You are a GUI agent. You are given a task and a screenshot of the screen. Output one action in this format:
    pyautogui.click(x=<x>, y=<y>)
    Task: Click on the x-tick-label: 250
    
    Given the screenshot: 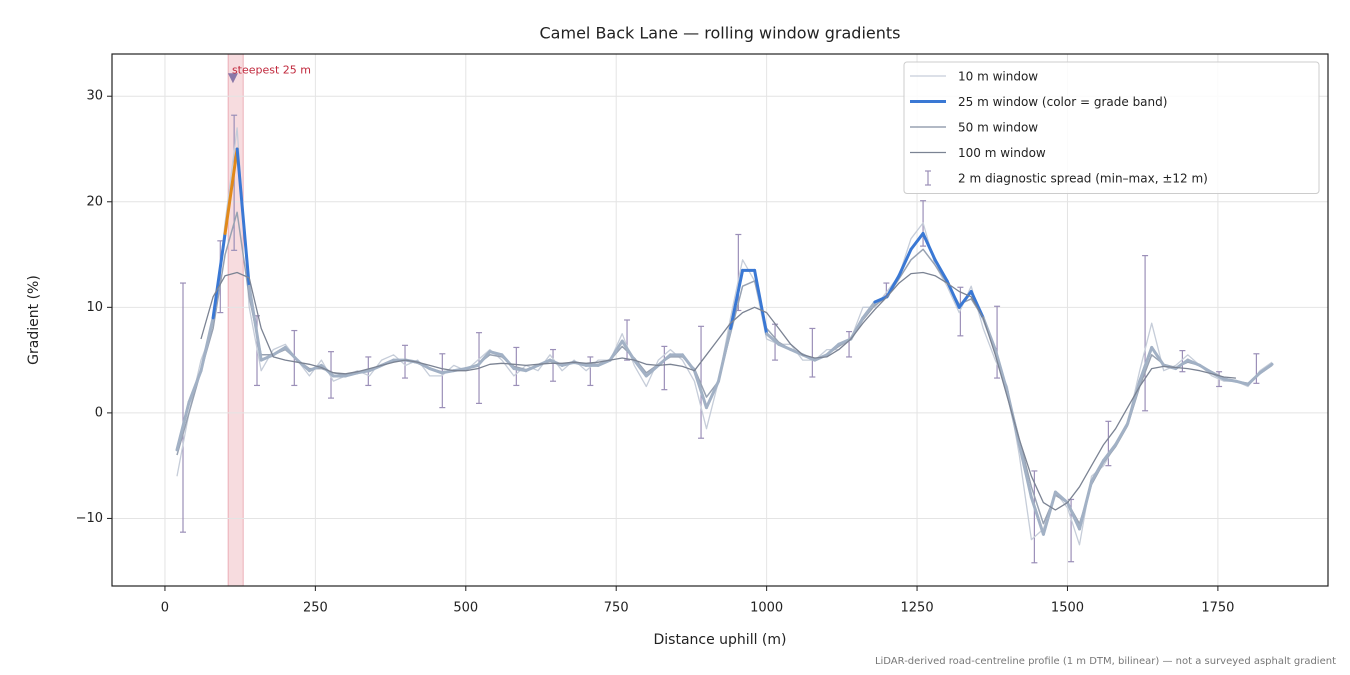 What is the action you would take?
    pyautogui.click(x=315, y=608)
    